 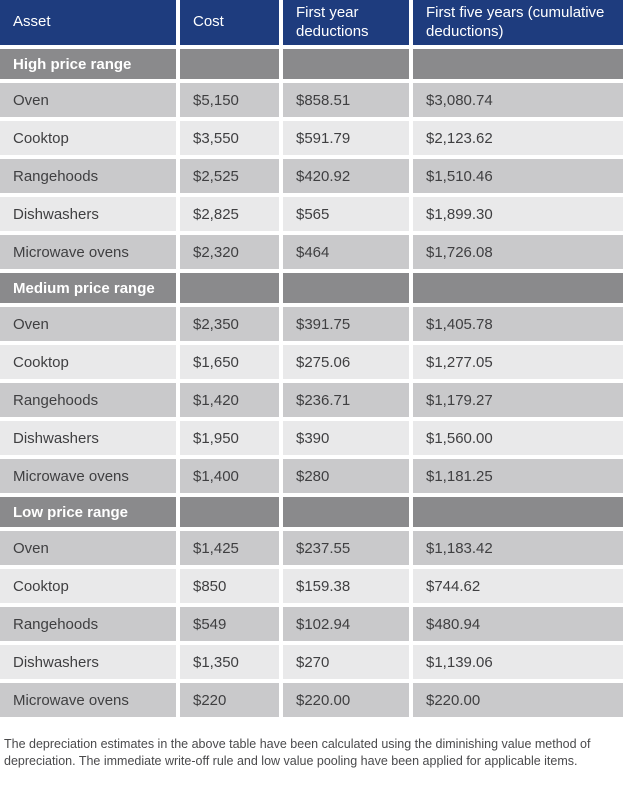 I want to click on table-row: Rangehoods $2,525 $420.92 $1,510.46, so click(x=311, y=177).